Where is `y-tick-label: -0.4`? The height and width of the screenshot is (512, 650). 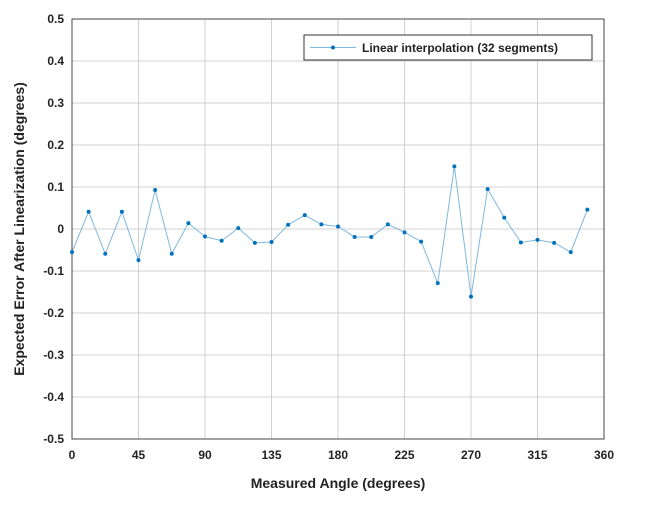 y-tick-label: -0.4 is located at coordinates (53, 397).